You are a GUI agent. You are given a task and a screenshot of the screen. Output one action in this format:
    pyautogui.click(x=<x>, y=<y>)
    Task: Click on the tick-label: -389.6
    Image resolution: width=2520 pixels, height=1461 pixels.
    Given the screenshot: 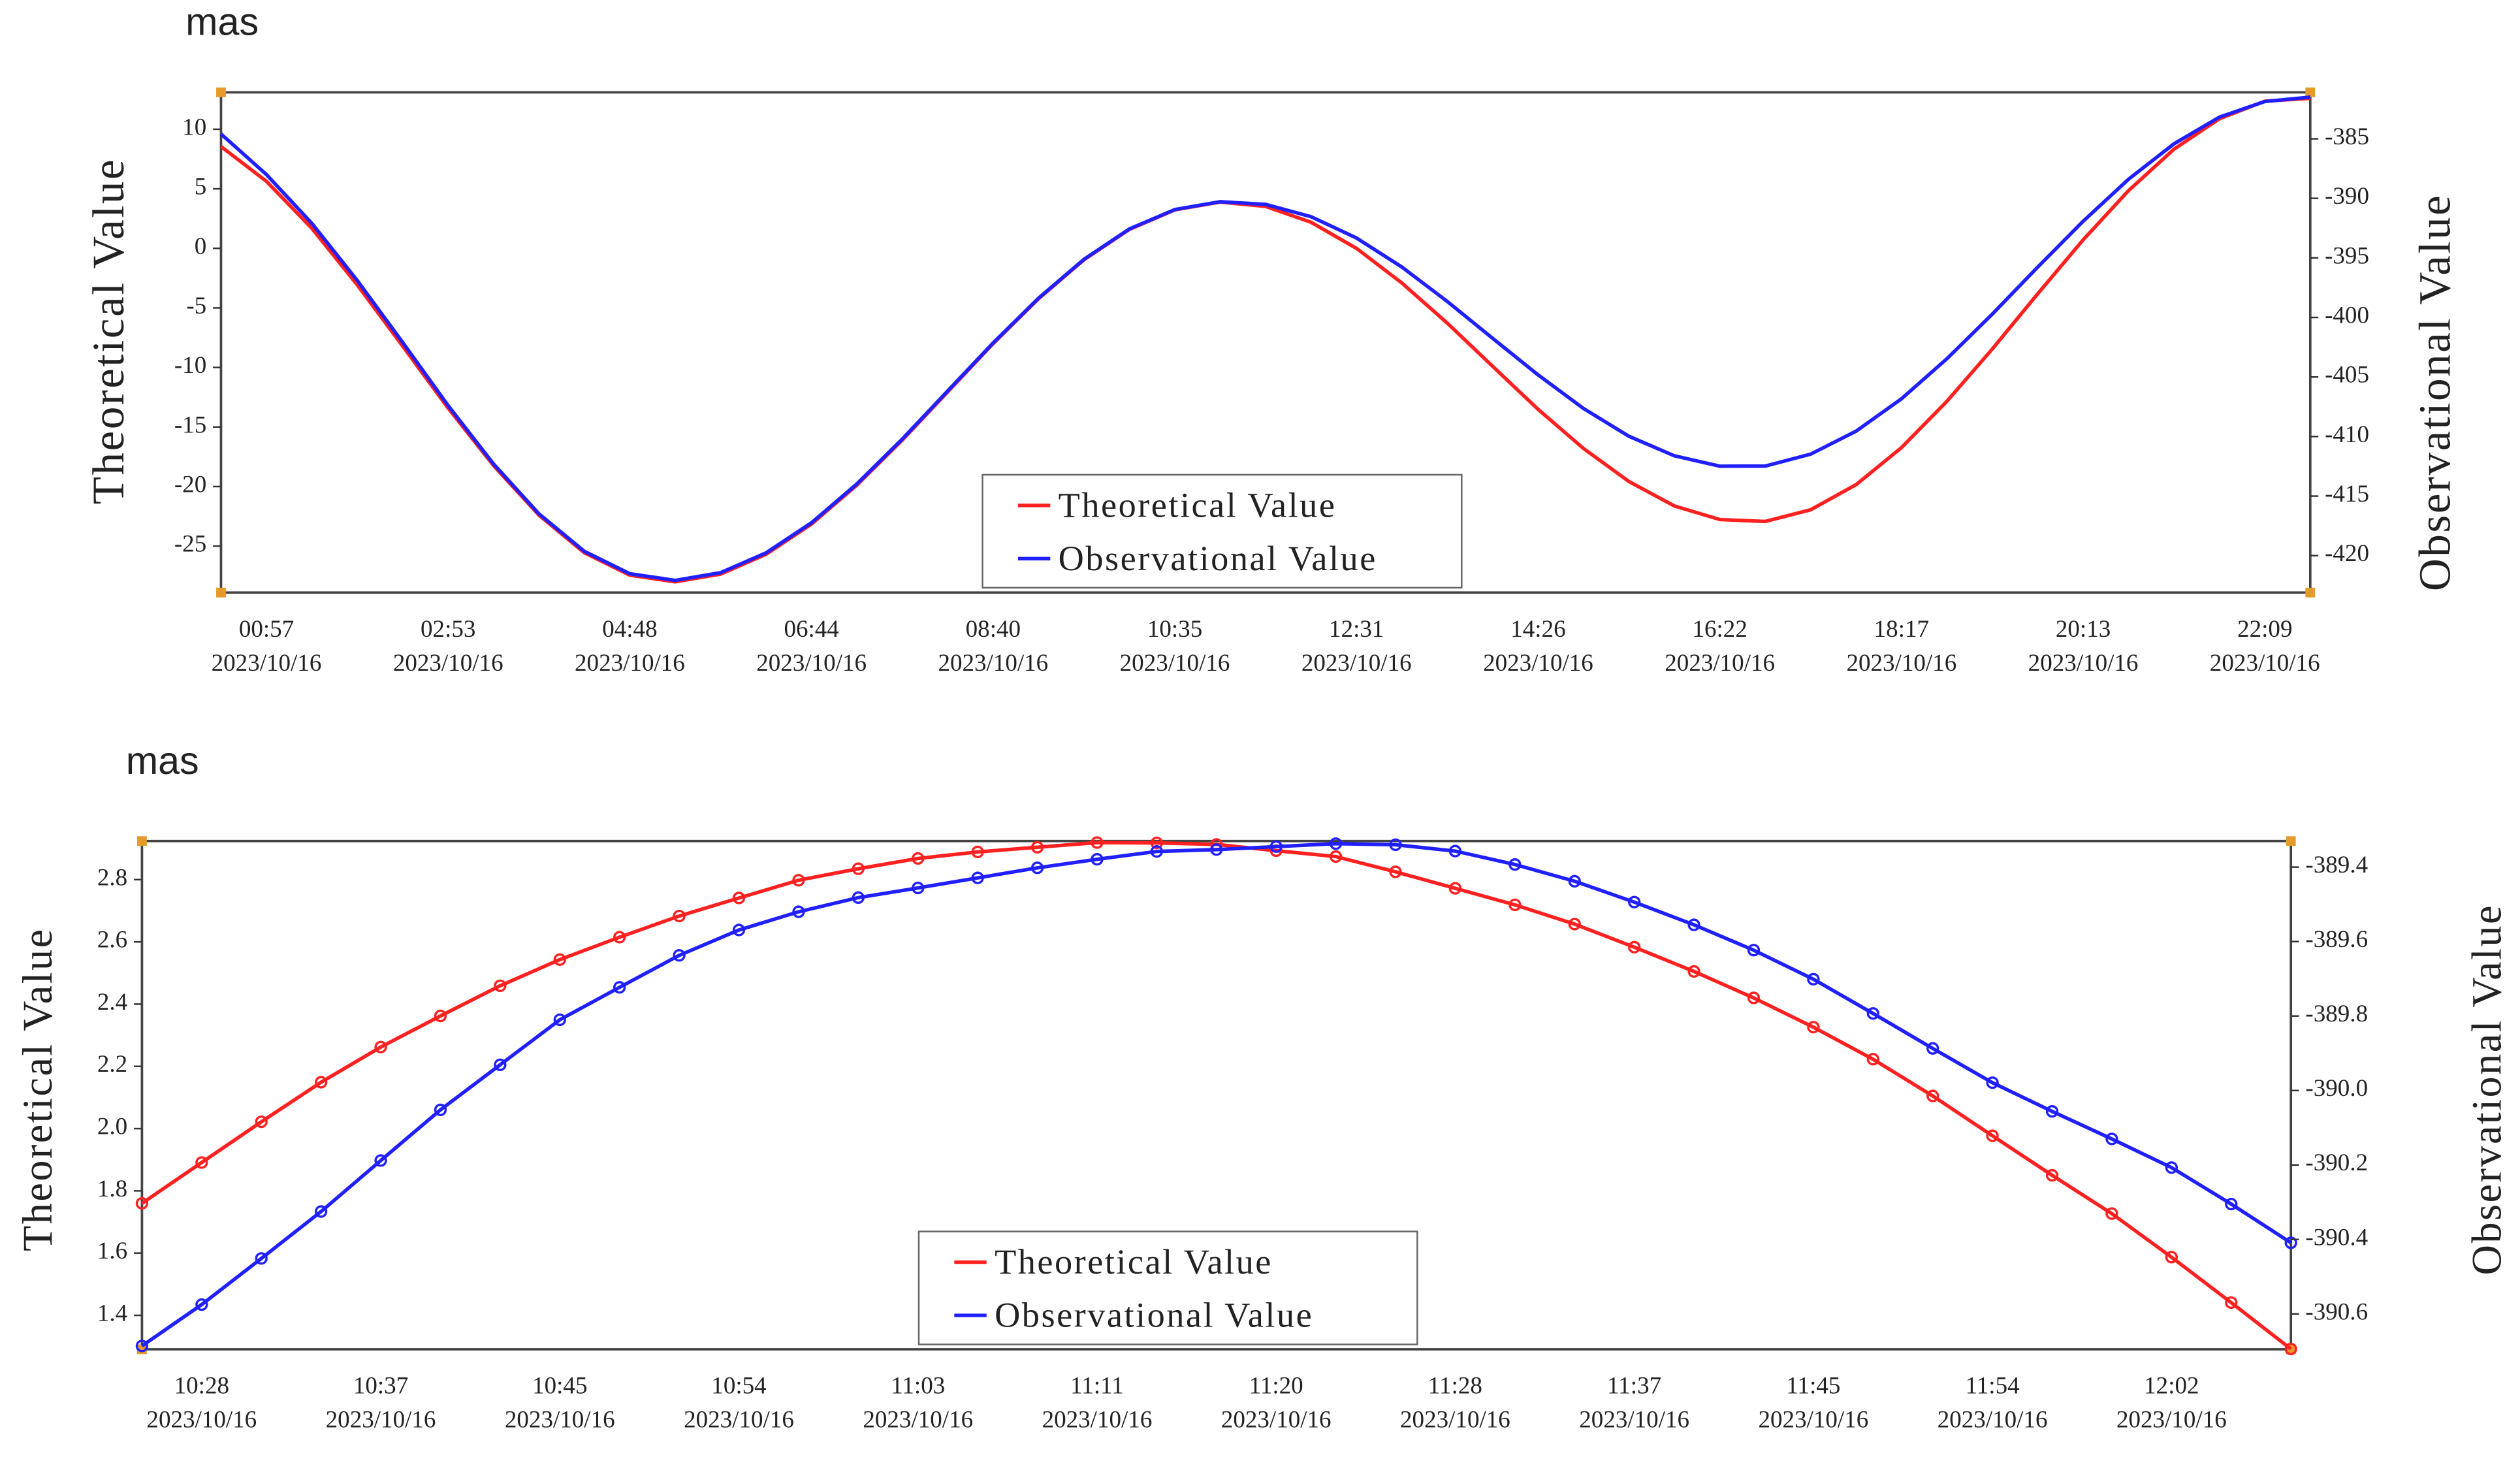 What is the action you would take?
    pyautogui.click(x=2336, y=939)
    